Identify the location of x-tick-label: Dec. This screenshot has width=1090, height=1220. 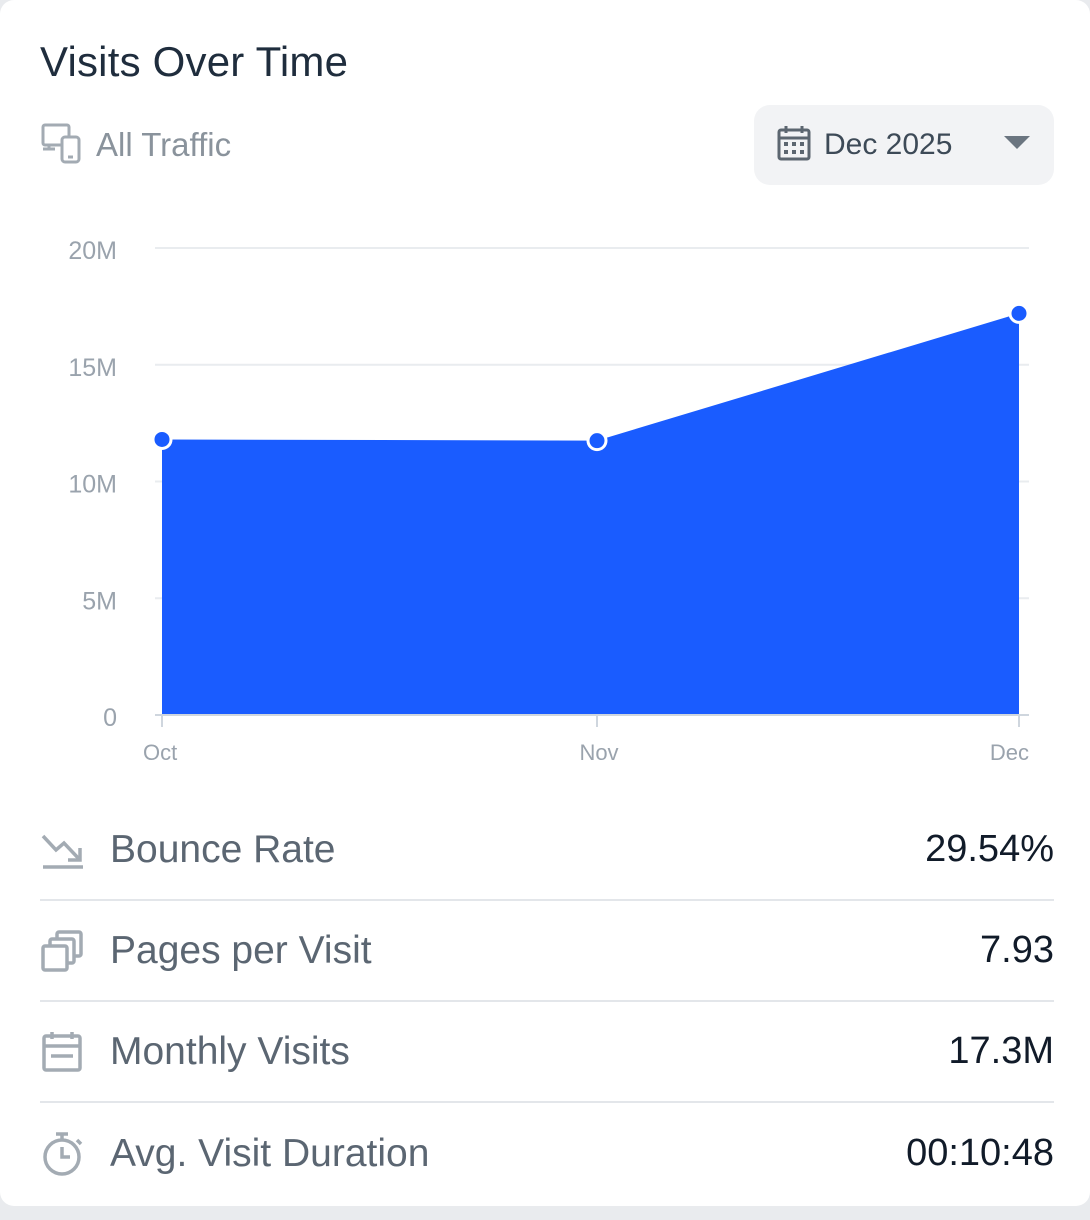
(1009, 752).